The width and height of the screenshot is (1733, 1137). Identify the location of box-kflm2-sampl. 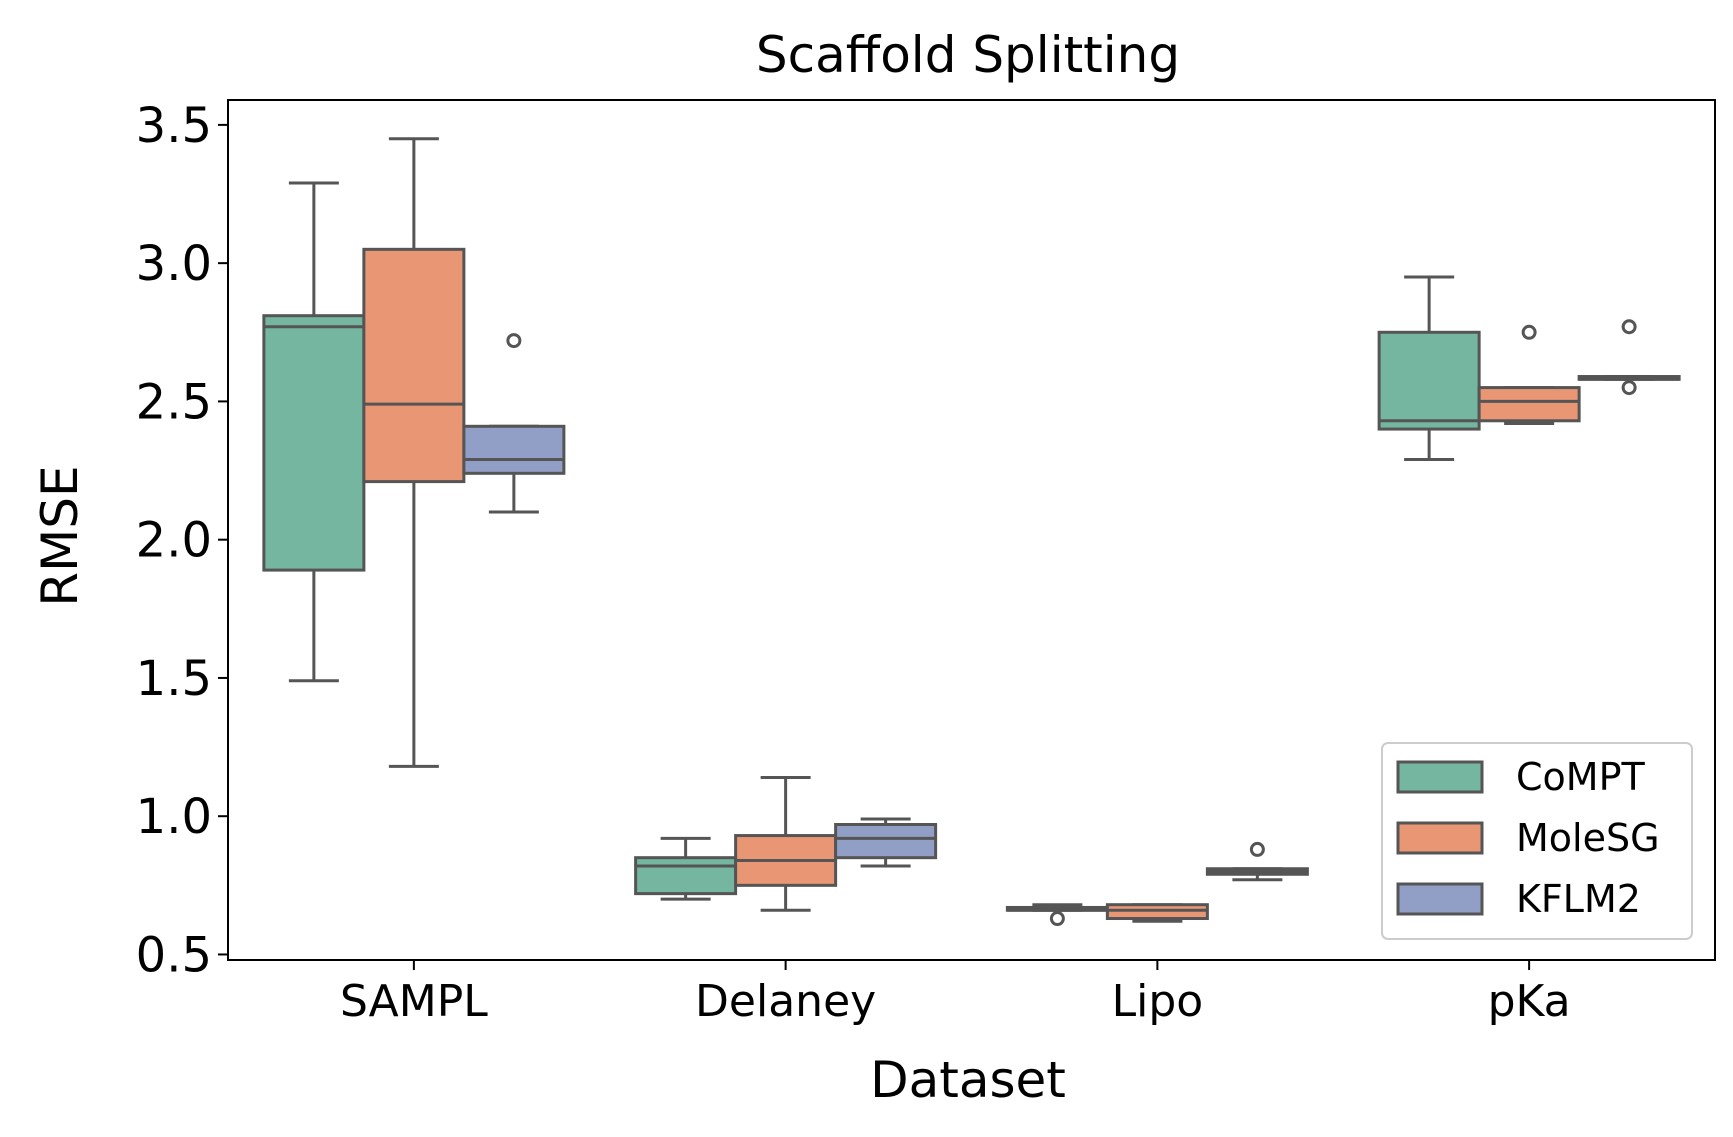
(514, 423).